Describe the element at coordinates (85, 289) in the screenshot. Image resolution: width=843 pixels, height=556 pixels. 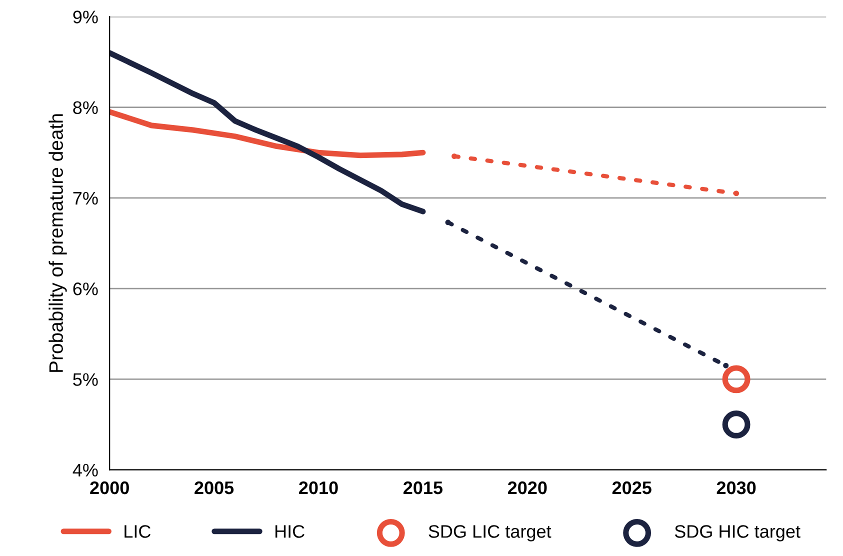
I see `y-tick-label: 6%` at that location.